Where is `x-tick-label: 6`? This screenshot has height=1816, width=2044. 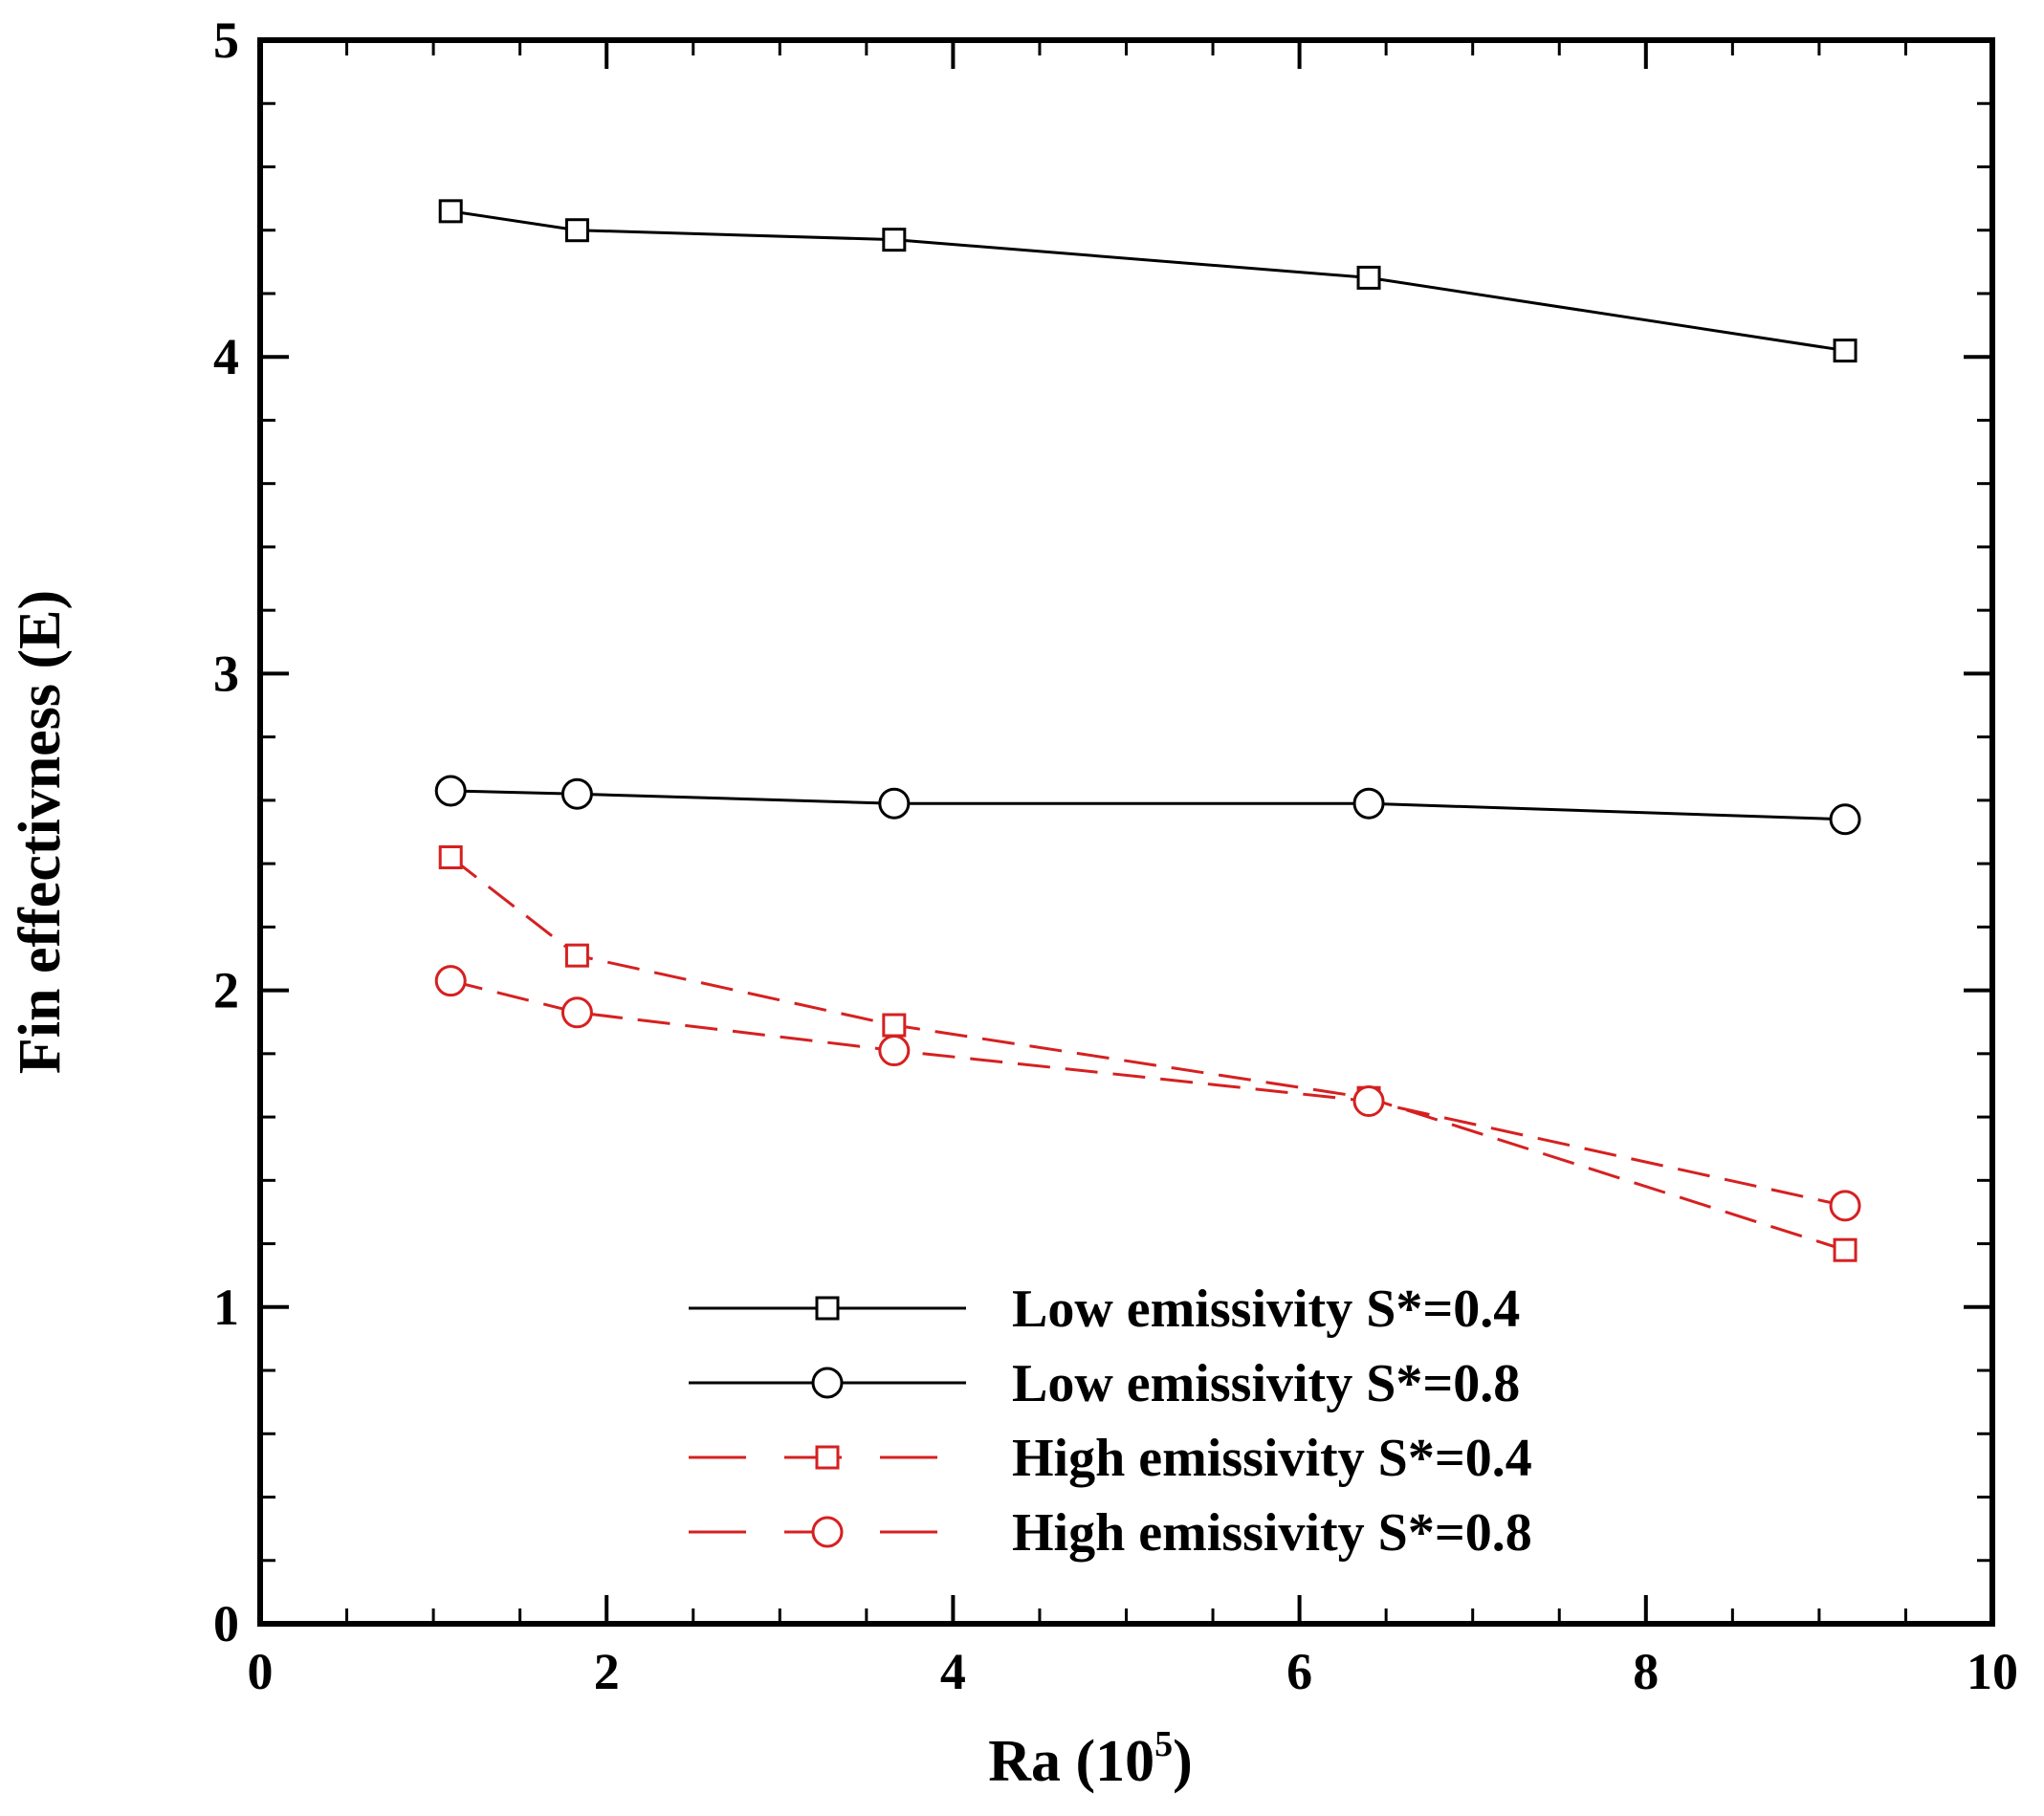
x-tick-label: 6 is located at coordinates (1299, 1672).